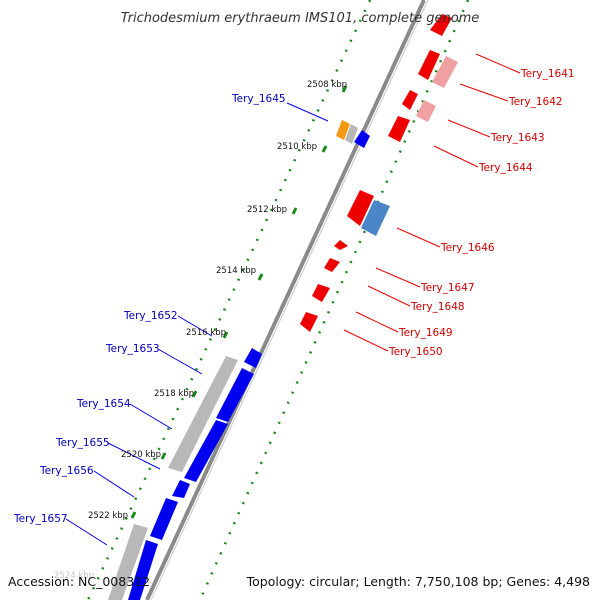 Image resolution: width=600 pixels, height=600 pixels. Describe the element at coordinates (351, 134) in the screenshot. I see `gene-tery-1645-grey` at that location.